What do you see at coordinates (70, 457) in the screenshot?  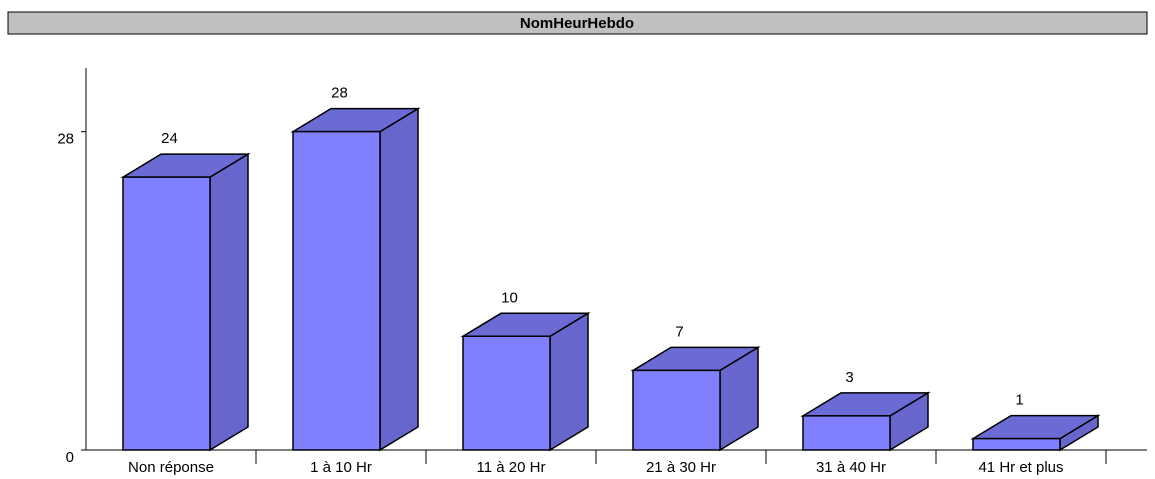 I see `y-tick-label: 0` at bounding box center [70, 457].